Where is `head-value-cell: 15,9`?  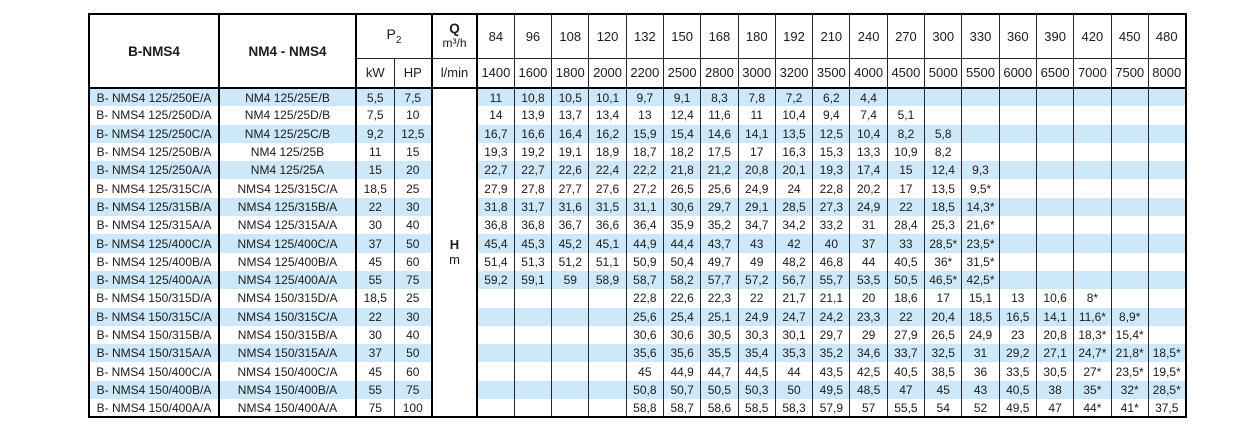 head-value-cell: 15,9 is located at coordinates (644, 133).